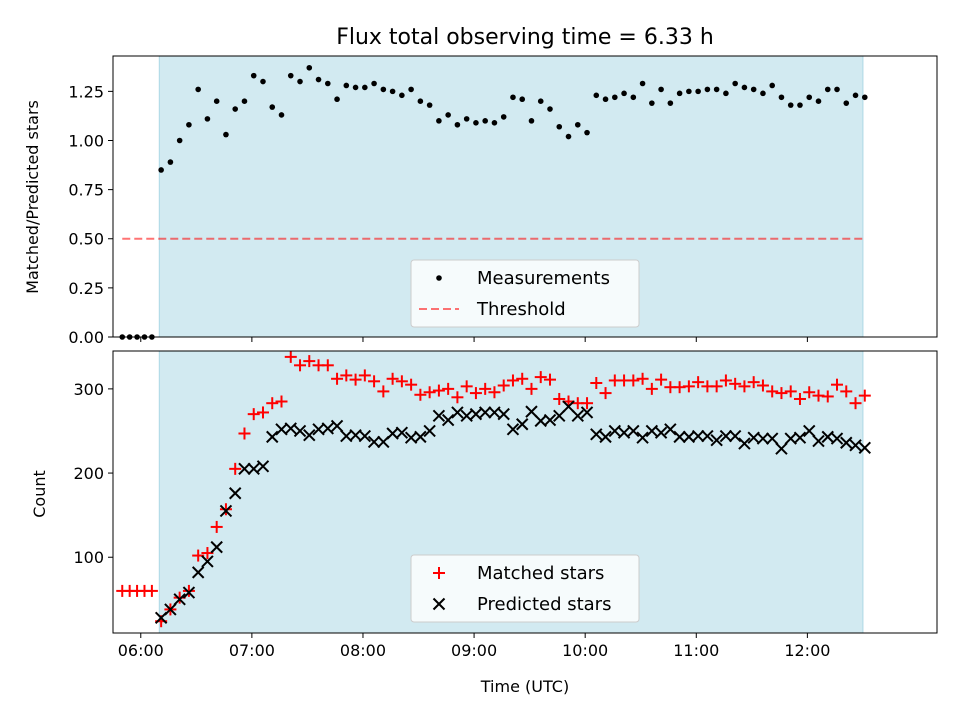 This screenshot has height=724, width=960. I want to click on top-legend: Measurements Threshold, so click(525, 293).